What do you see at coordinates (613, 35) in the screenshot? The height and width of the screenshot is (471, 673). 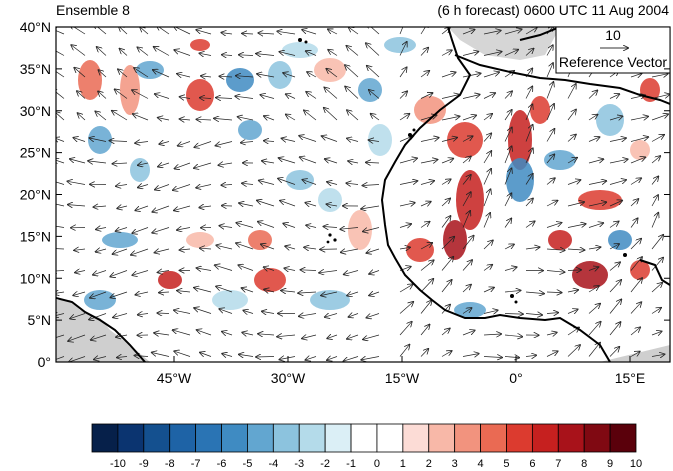 I see `reference-vector-magnitude: 10` at bounding box center [613, 35].